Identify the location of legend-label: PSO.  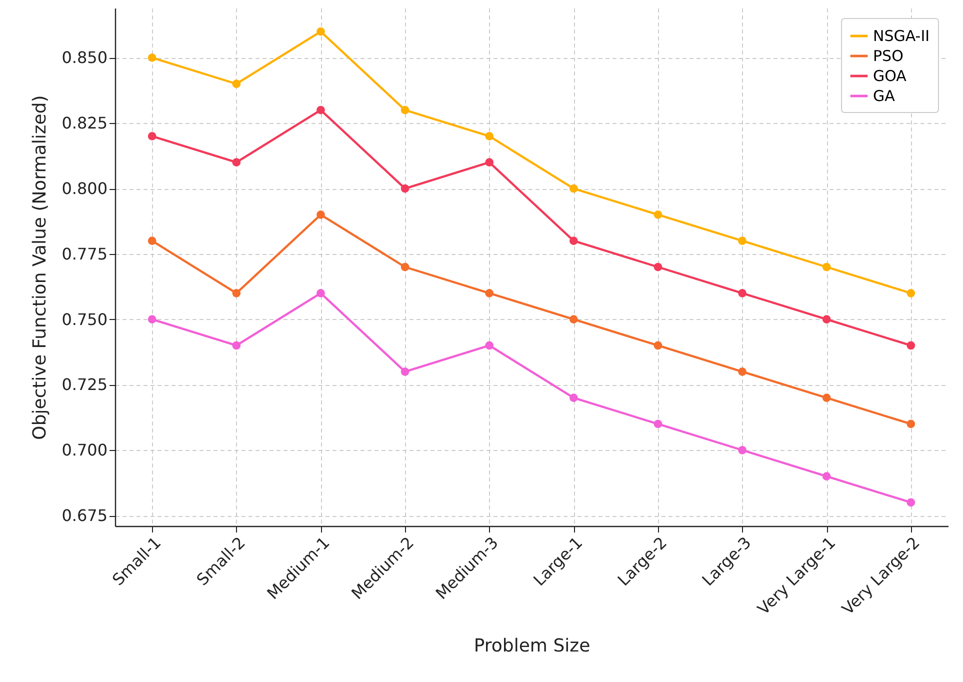
(888, 56).